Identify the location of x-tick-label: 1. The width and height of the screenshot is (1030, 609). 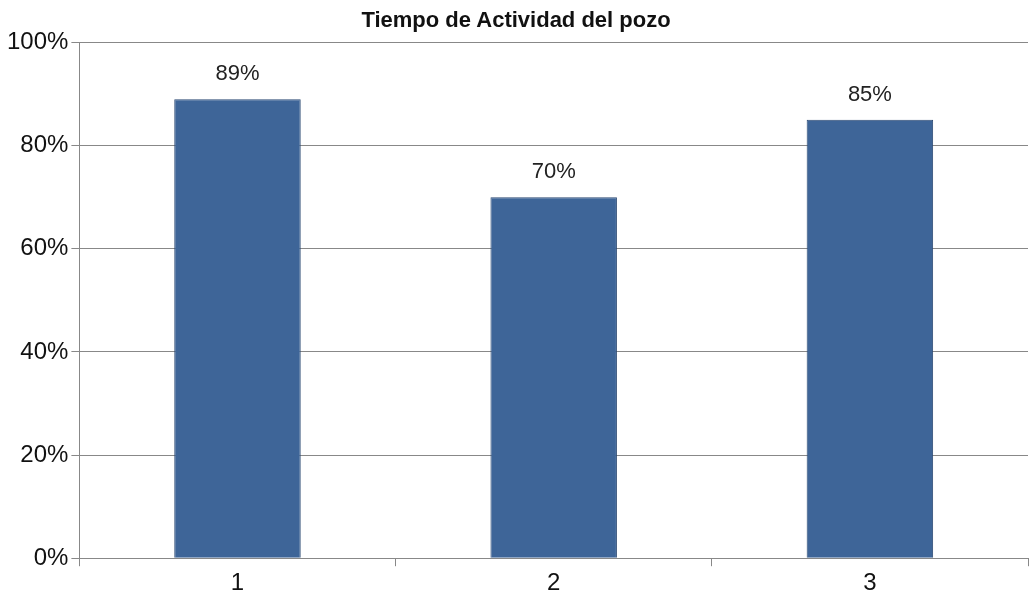
(237, 582).